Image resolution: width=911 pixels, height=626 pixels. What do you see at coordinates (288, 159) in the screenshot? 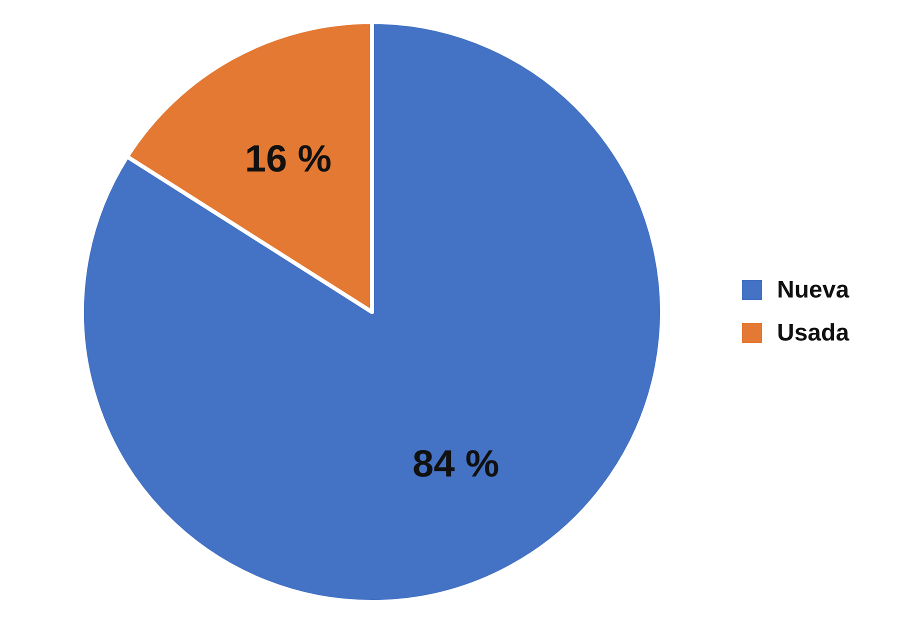
I see `data-label: 16 %` at bounding box center [288, 159].